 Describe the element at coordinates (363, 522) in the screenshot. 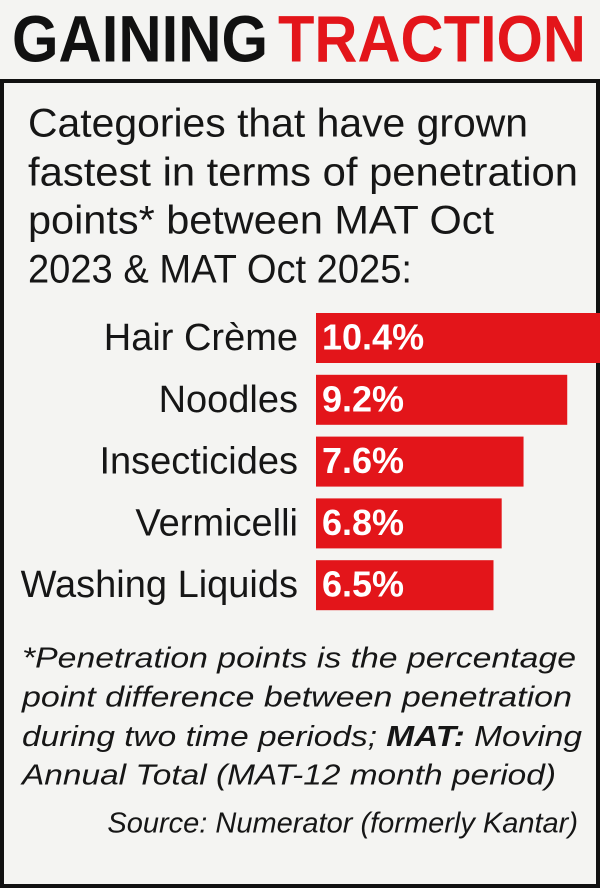

I see `value-label: 6.8%` at that location.